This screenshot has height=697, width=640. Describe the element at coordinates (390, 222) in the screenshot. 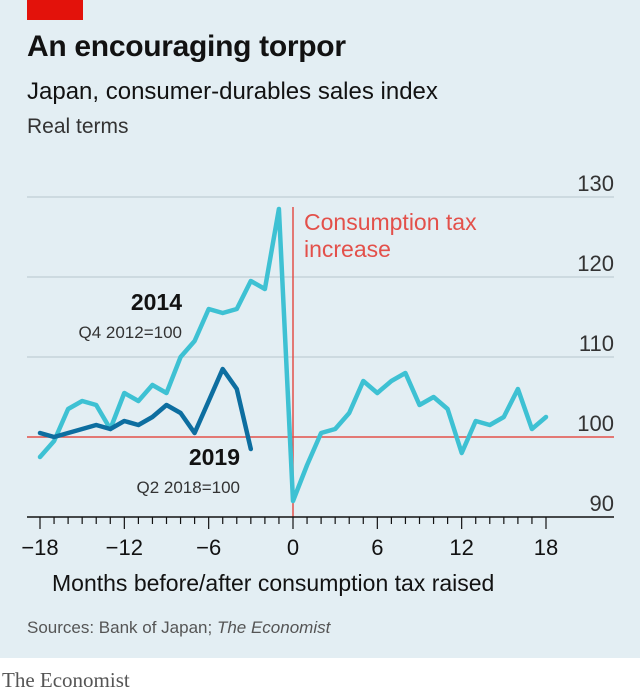

I see `annotation-line-1: Consumption tax` at that location.